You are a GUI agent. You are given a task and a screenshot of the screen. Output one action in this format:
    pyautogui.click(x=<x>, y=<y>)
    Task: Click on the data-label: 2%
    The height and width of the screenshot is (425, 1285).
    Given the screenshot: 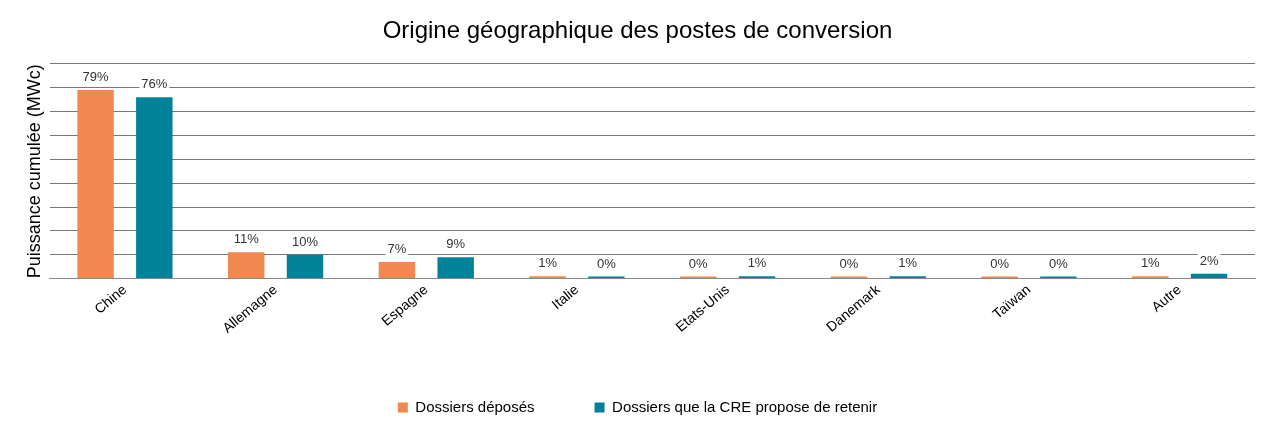 What is the action you would take?
    pyautogui.click(x=1209, y=260)
    